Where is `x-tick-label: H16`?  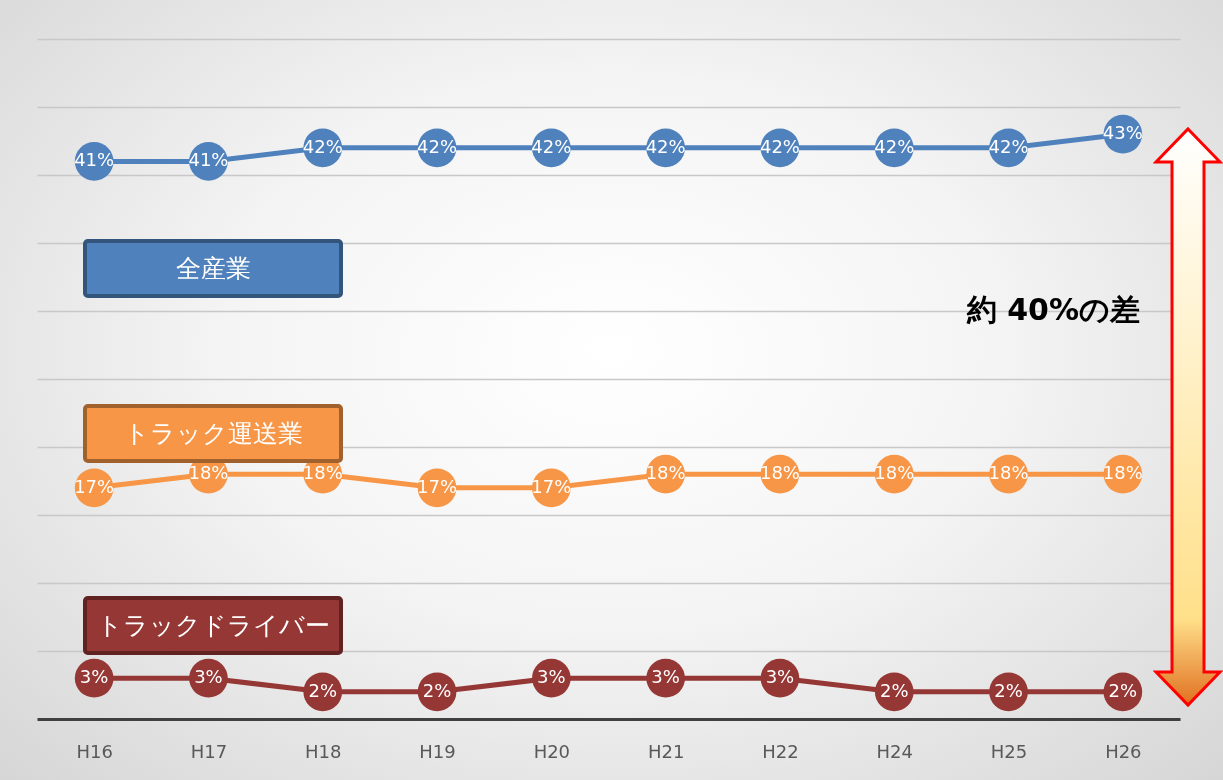
x-tick-label: H16 is located at coordinates (94, 751).